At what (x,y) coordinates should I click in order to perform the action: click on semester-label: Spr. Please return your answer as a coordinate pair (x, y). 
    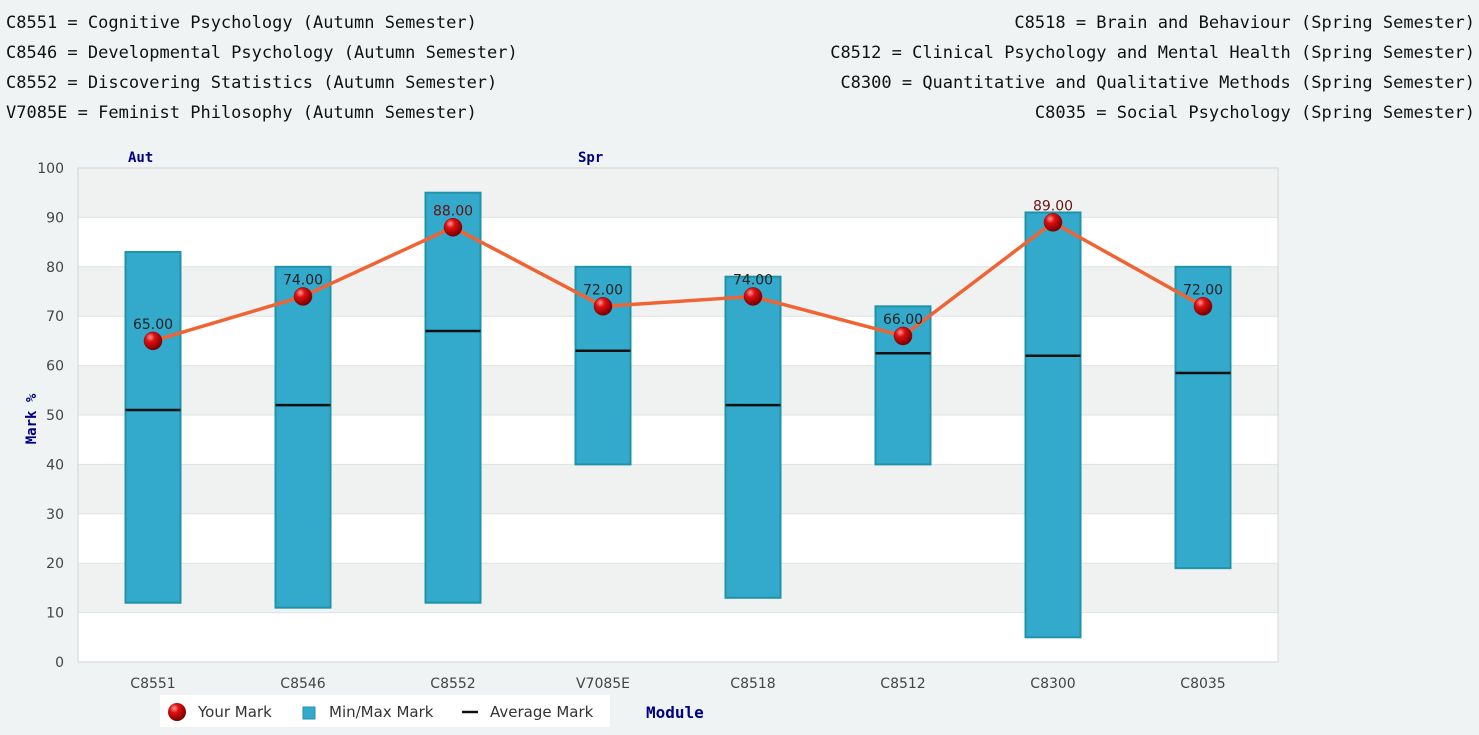
    Looking at the image, I should click on (590, 158).